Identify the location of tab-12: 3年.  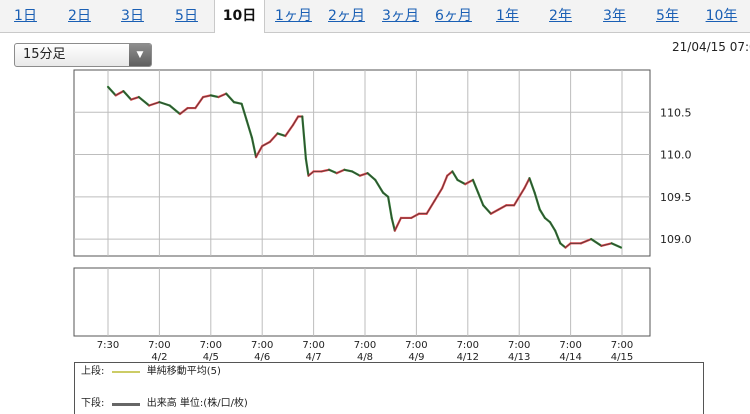
(614, 16).